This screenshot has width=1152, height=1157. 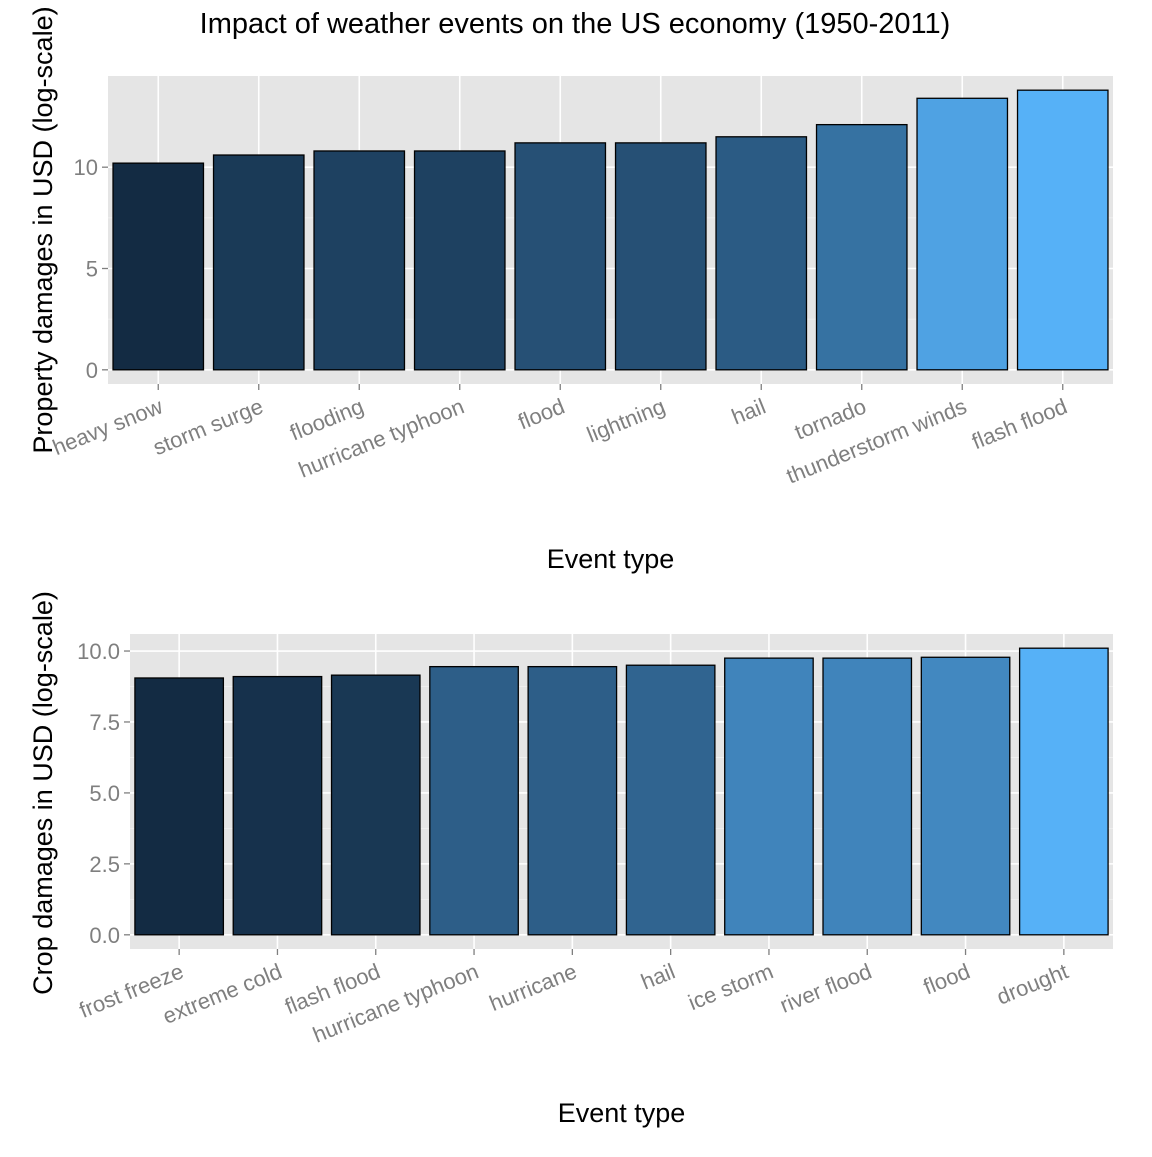 What do you see at coordinates (104, 722) in the screenshot?
I see `y-tick-label: 7.5` at bounding box center [104, 722].